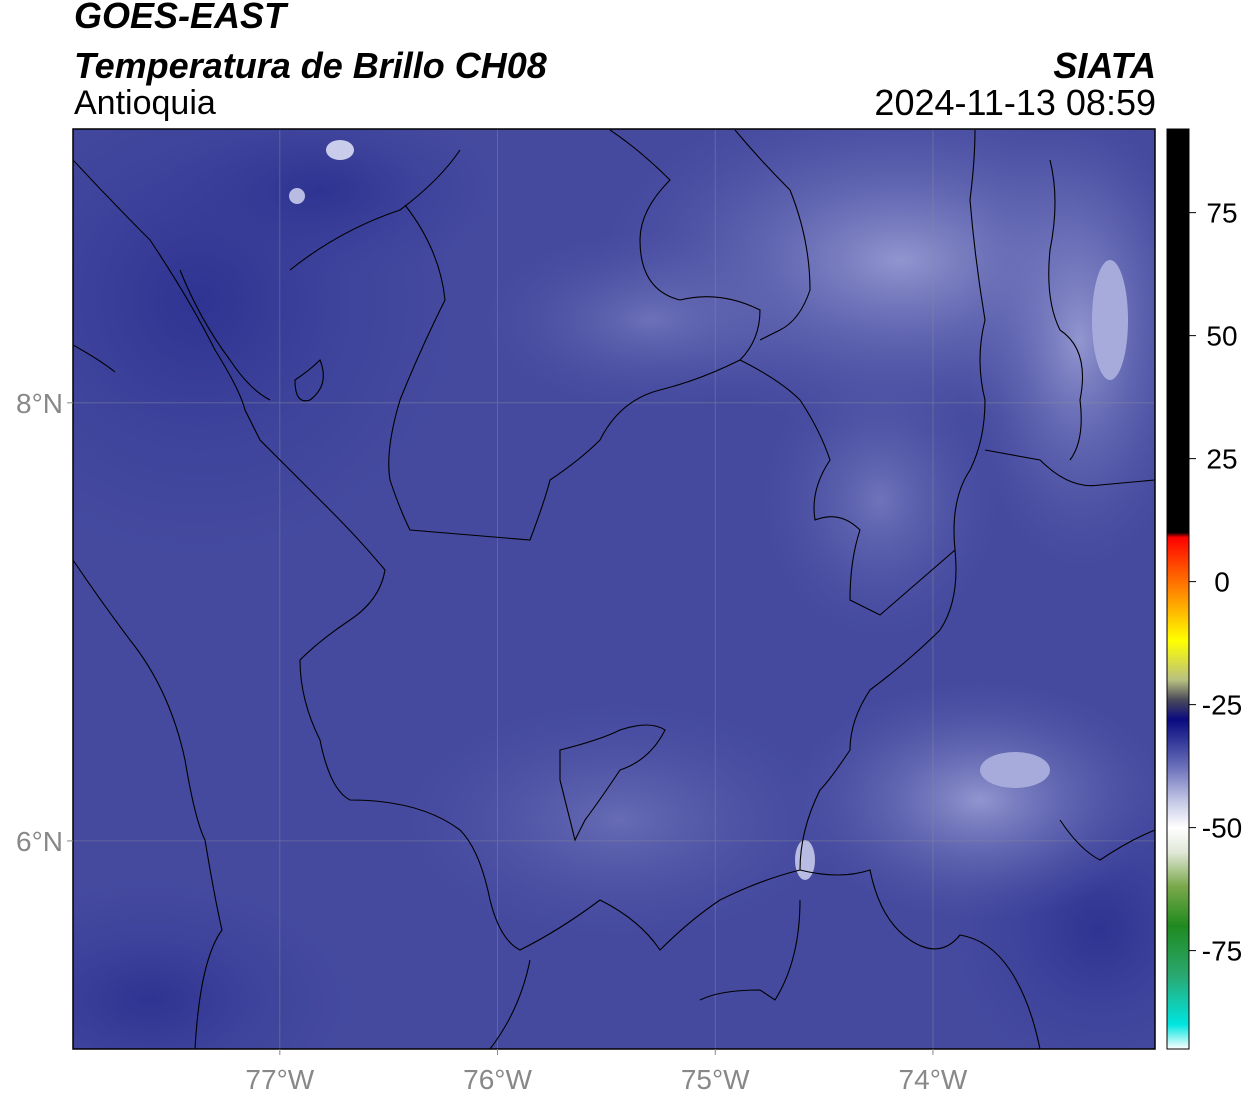  Describe the element at coordinates (310, 65) in the screenshot. I see `product-title: Temperatura de Brillo CH08` at that location.